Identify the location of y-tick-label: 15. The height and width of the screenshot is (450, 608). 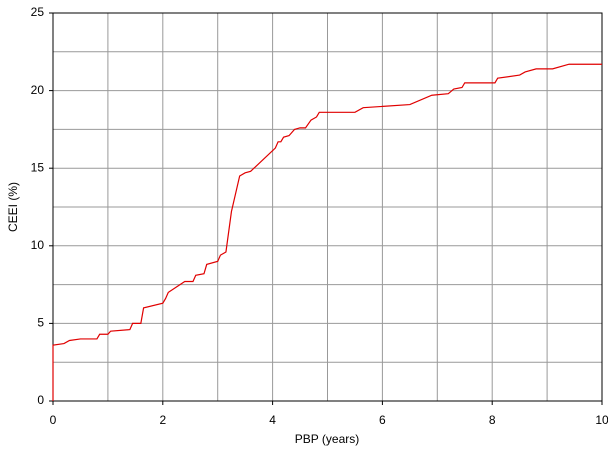
(38, 167).